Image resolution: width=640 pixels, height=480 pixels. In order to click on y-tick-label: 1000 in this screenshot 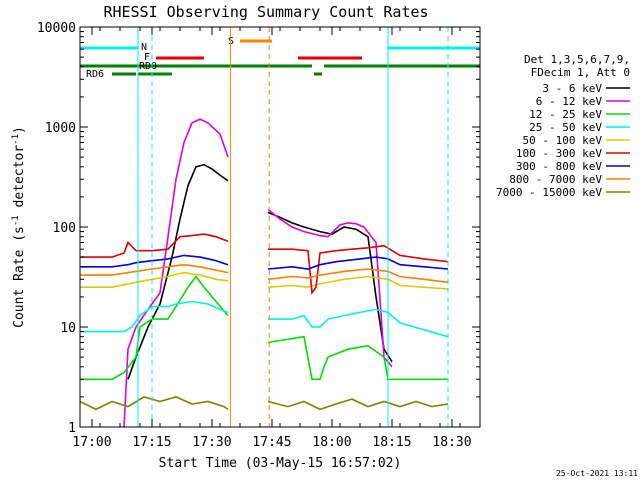, I will do `click(60, 128)`.